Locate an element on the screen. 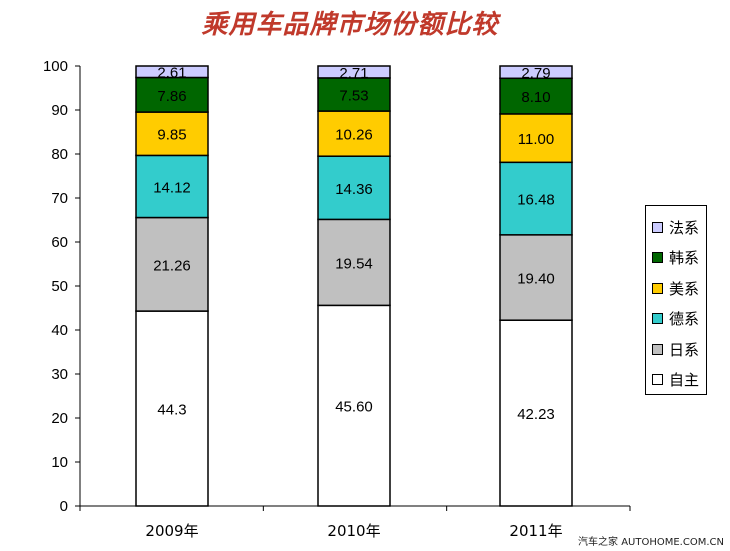  data-label: 14.36 is located at coordinates (354, 189).